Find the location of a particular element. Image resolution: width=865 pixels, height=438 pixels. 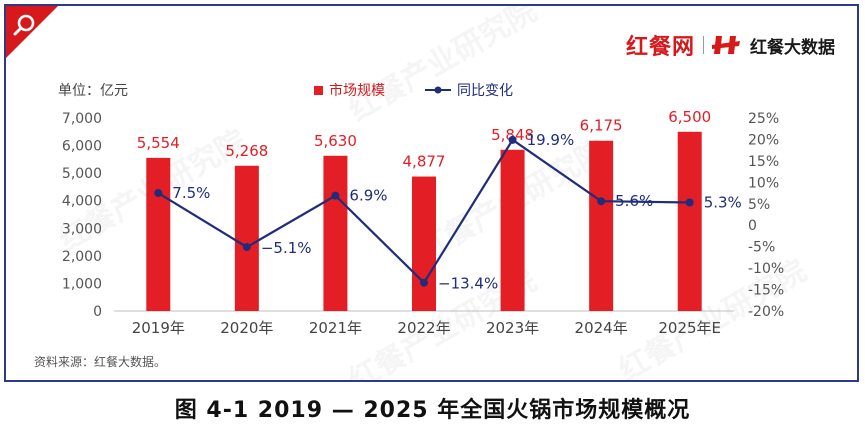

y-left-tick-label: 4,000 is located at coordinates (82, 202).